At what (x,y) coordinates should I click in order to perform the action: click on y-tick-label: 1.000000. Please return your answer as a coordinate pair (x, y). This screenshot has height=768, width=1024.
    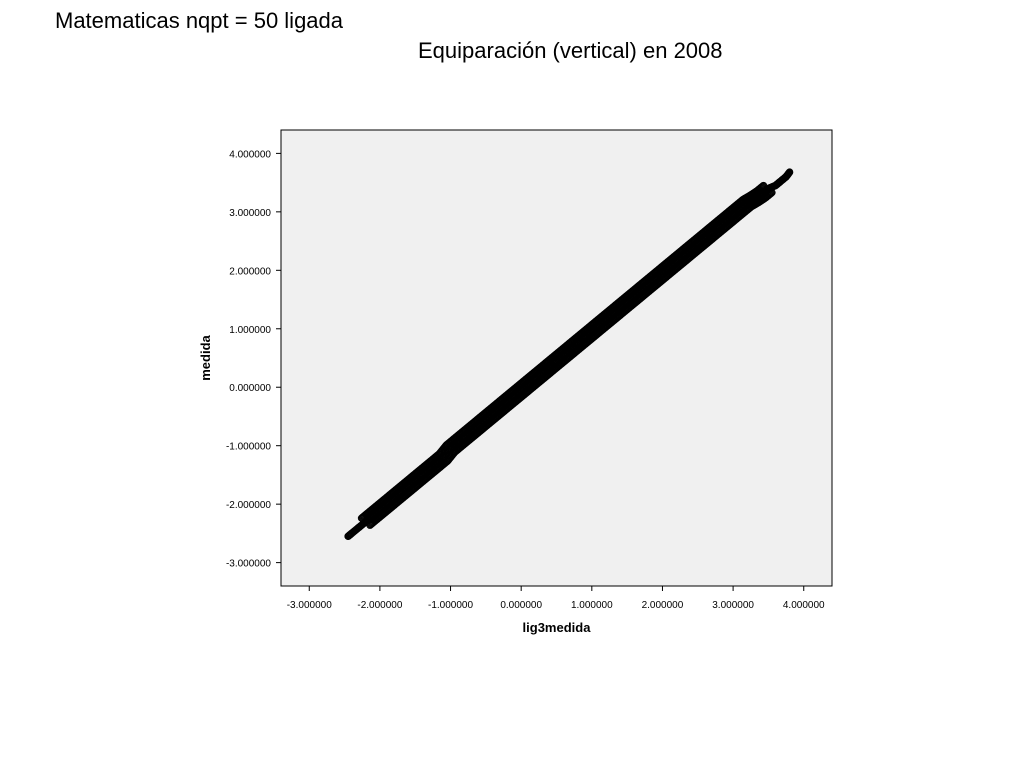
    Looking at the image, I should click on (250, 330).